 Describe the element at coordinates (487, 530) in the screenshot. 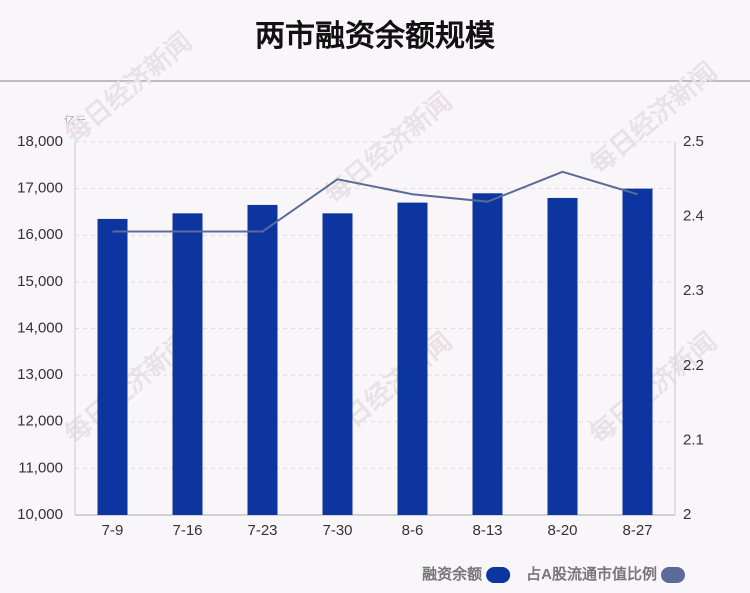

I see `x-tick-label: 8-13` at that location.